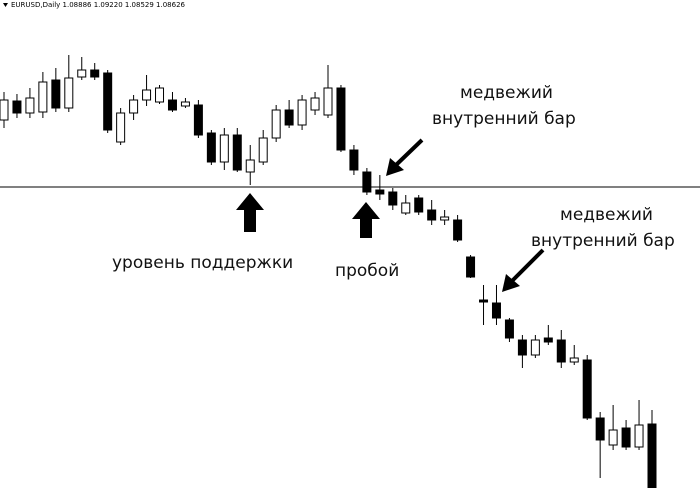 This screenshot has height=488, width=700. I want to click on support-label: уровень поддержки, so click(202, 263).